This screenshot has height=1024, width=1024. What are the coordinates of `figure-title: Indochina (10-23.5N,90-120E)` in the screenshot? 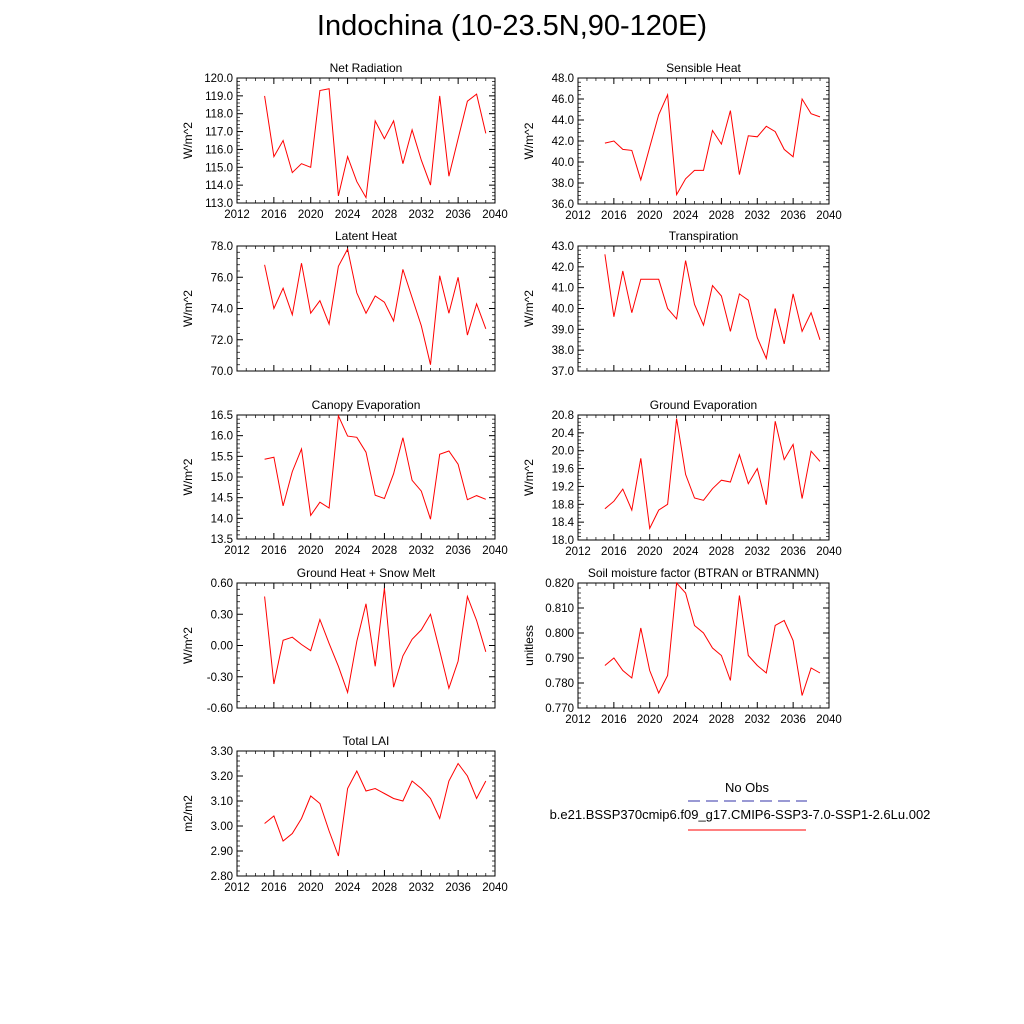 It's located at (512, 26).